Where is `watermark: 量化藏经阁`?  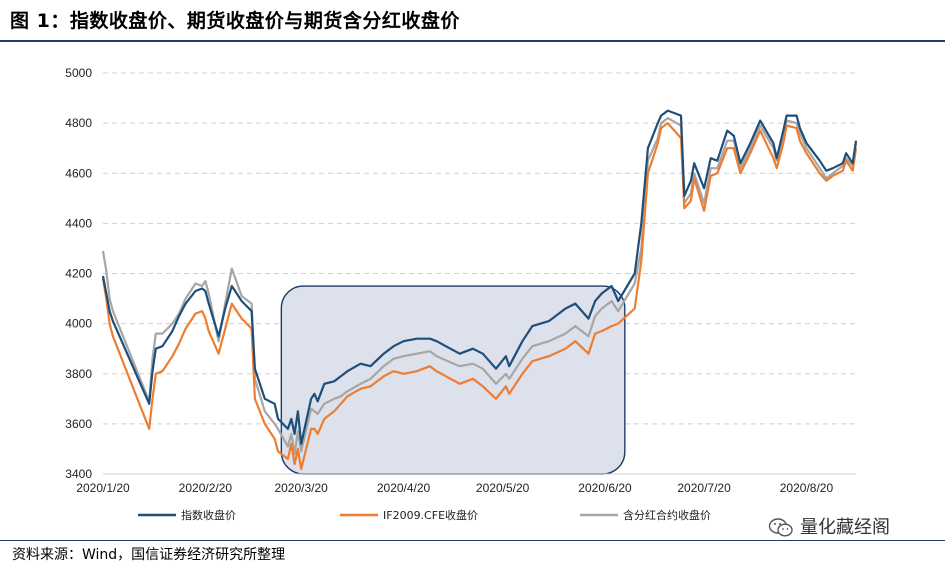 watermark: 量化藏经阁 is located at coordinates (829, 528).